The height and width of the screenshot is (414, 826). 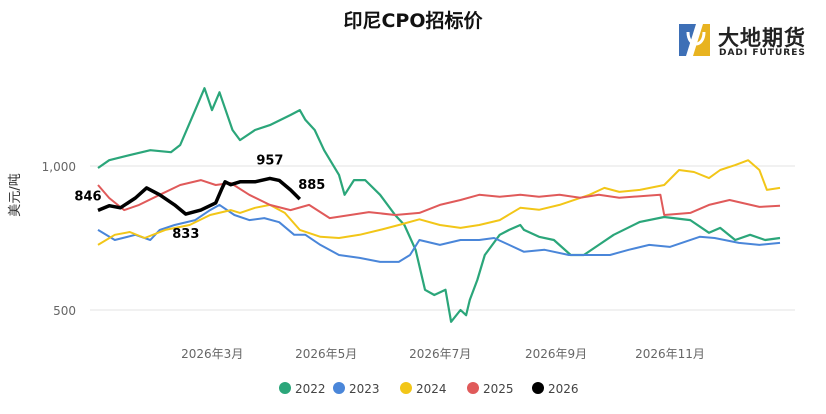 What do you see at coordinates (326, 354) in the screenshot?
I see `x-tick-label: 2026年5月` at bounding box center [326, 354].